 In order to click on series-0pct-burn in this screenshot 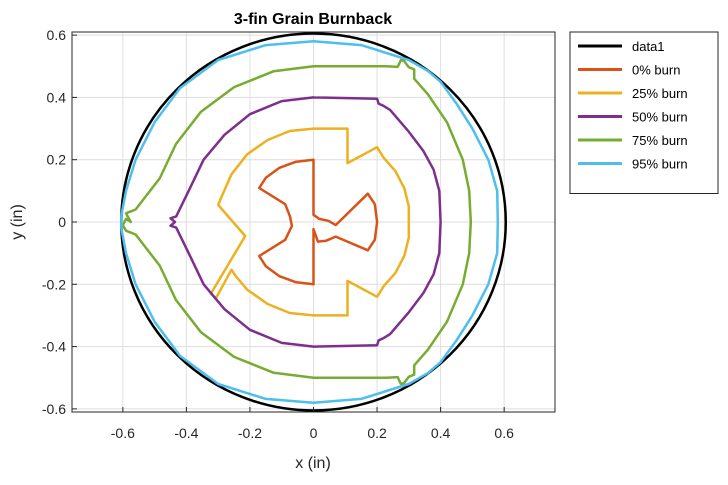, I will do `click(318, 222)`.